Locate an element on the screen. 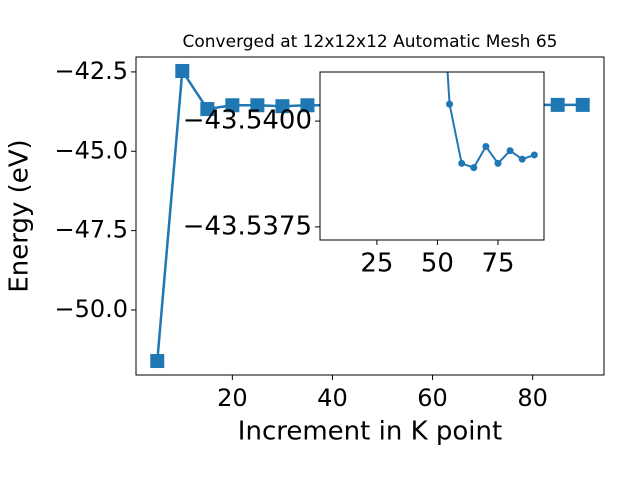 This screenshot has width=640, height=484. plot-area is located at coordinates (432, 156).